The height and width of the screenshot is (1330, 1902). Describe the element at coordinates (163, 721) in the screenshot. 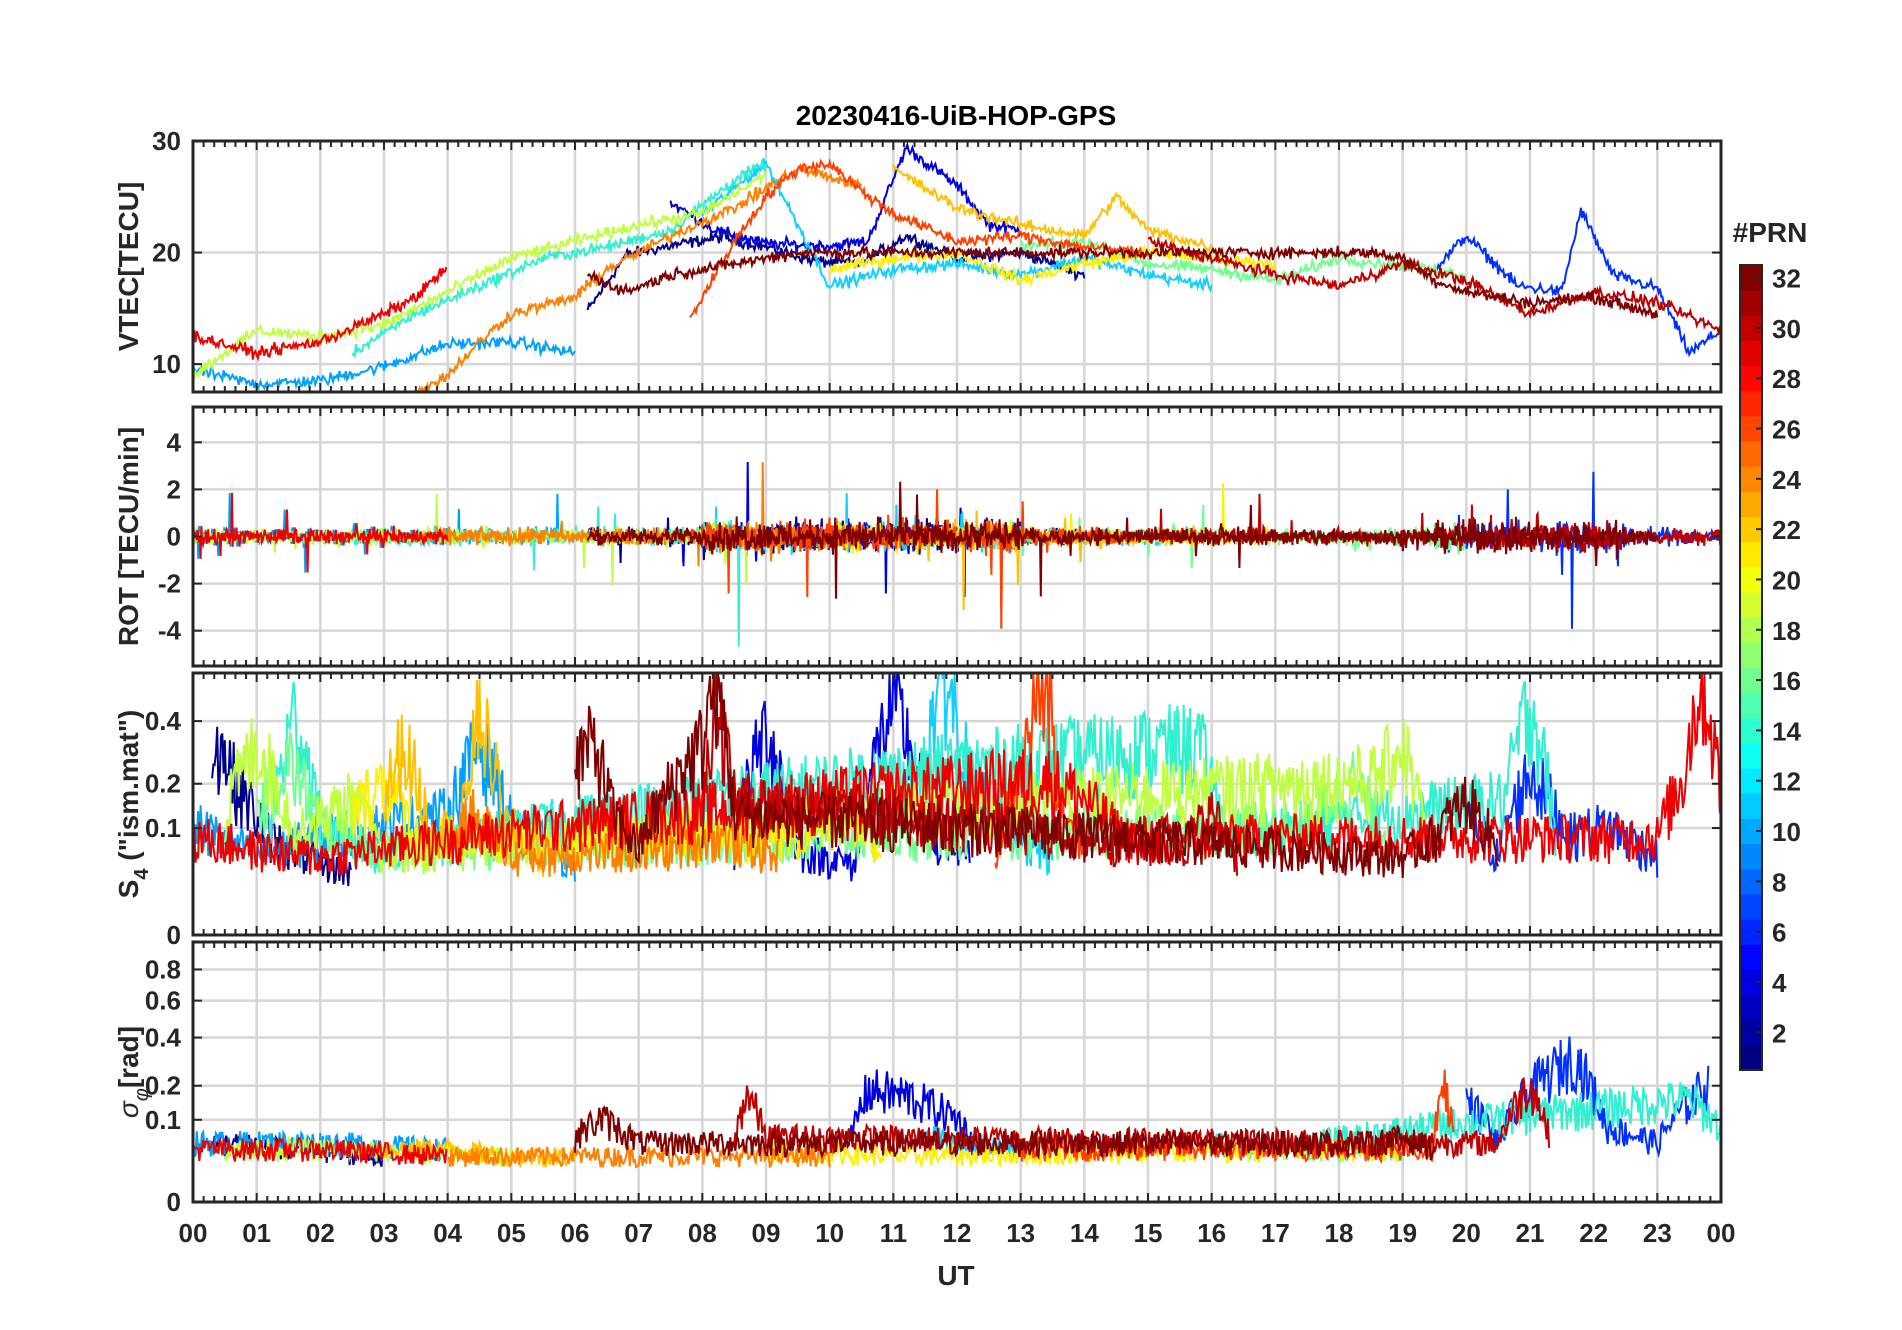

I see `y-tick-label: 0.4` at that location.